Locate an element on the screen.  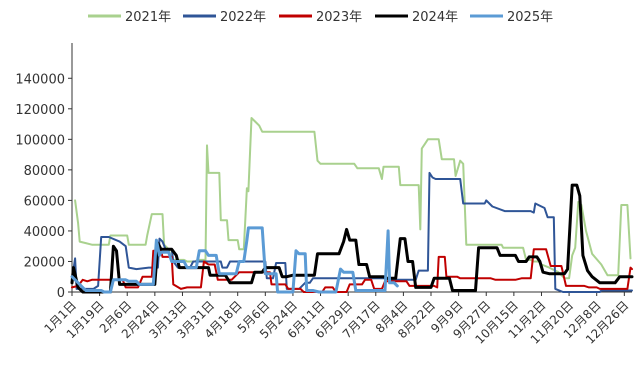
y-tick-label: 20000 is located at coordinates (44, 262).